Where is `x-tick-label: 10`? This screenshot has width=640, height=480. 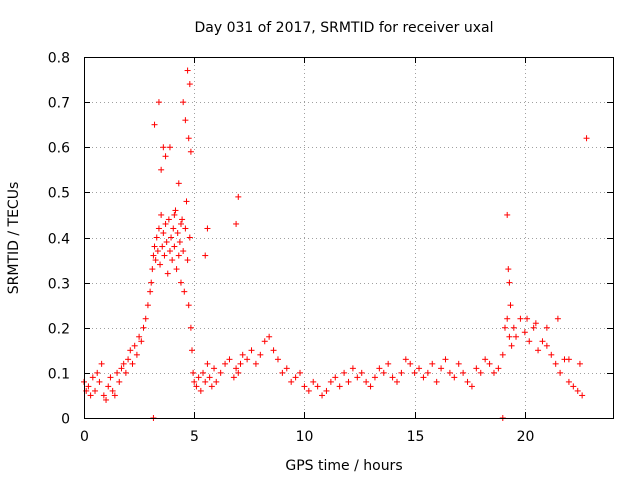
x-tick-label: 10 is located at coordinates (305, 437).